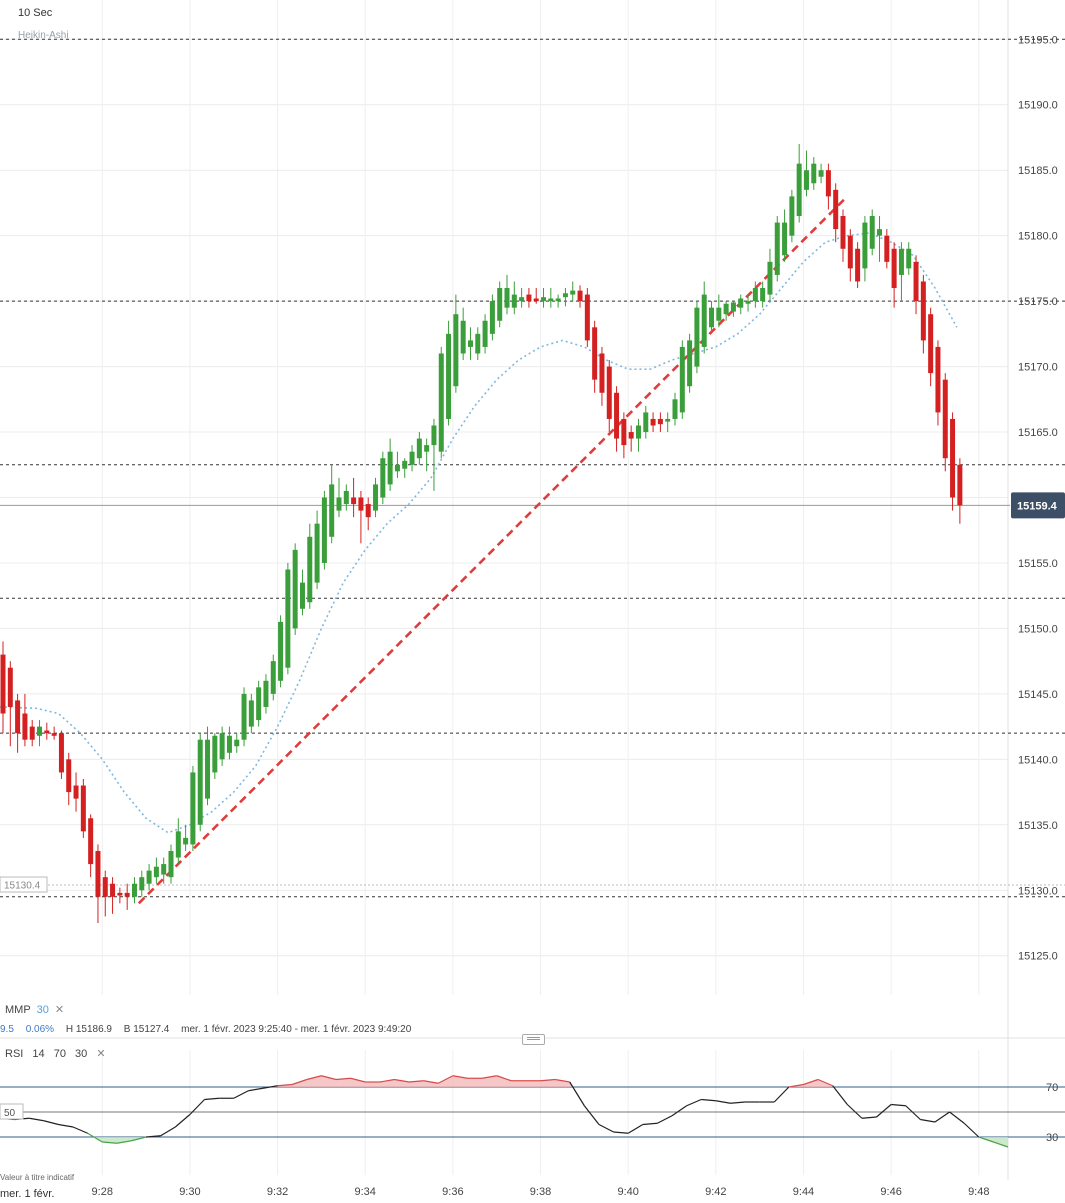 The height and width of the screenshot is (1203, 1065). I want to click on panel-resize-handle, so click(533, 1039).